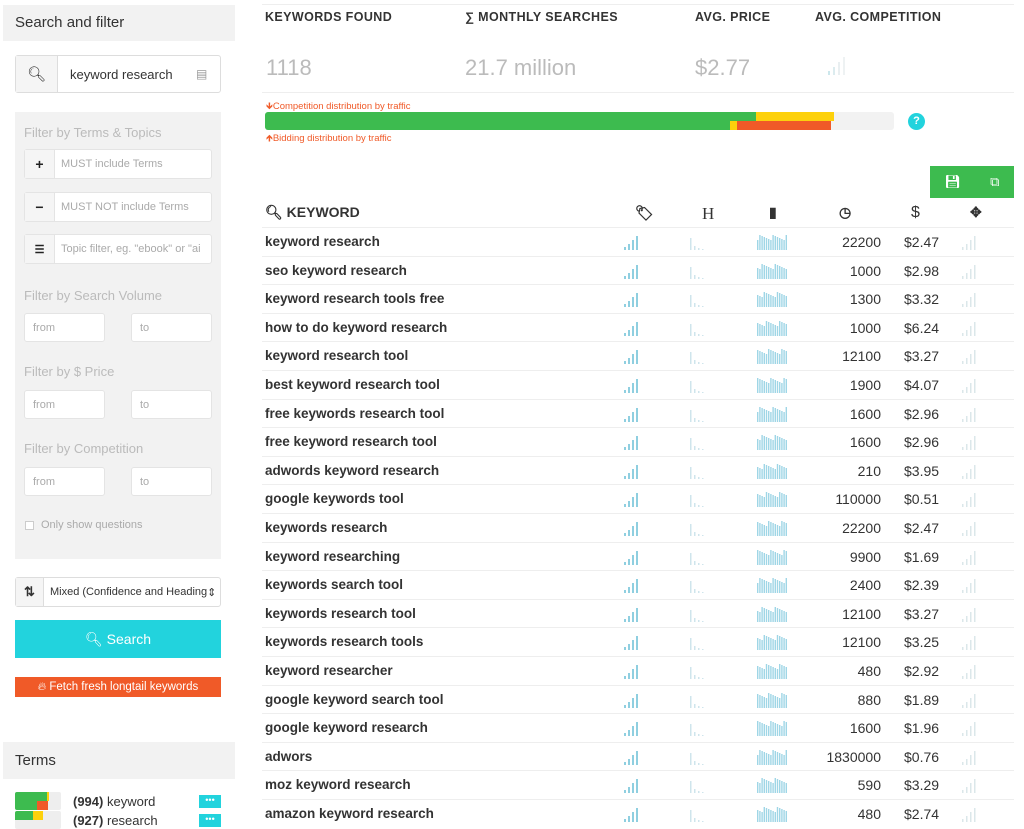  Describe the element at coordinates (171, 481) in the screenshot. I see `competition-to-input: to` at that location.